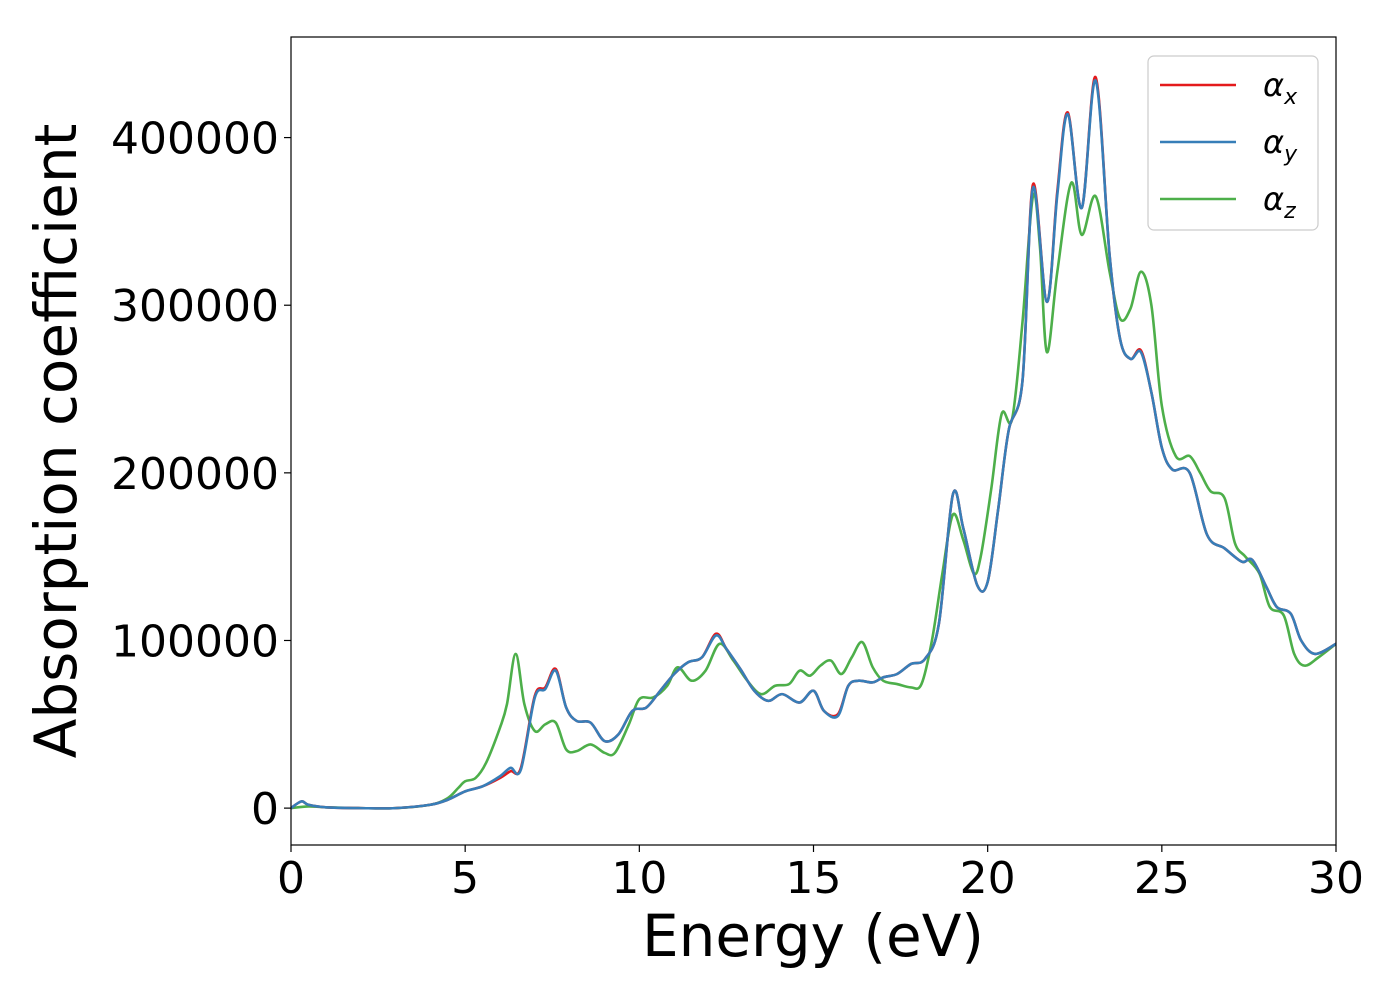  Describe the element at coordinates (195, 139) in the screenshot. I see `y-tick-label: 400000` at that location.